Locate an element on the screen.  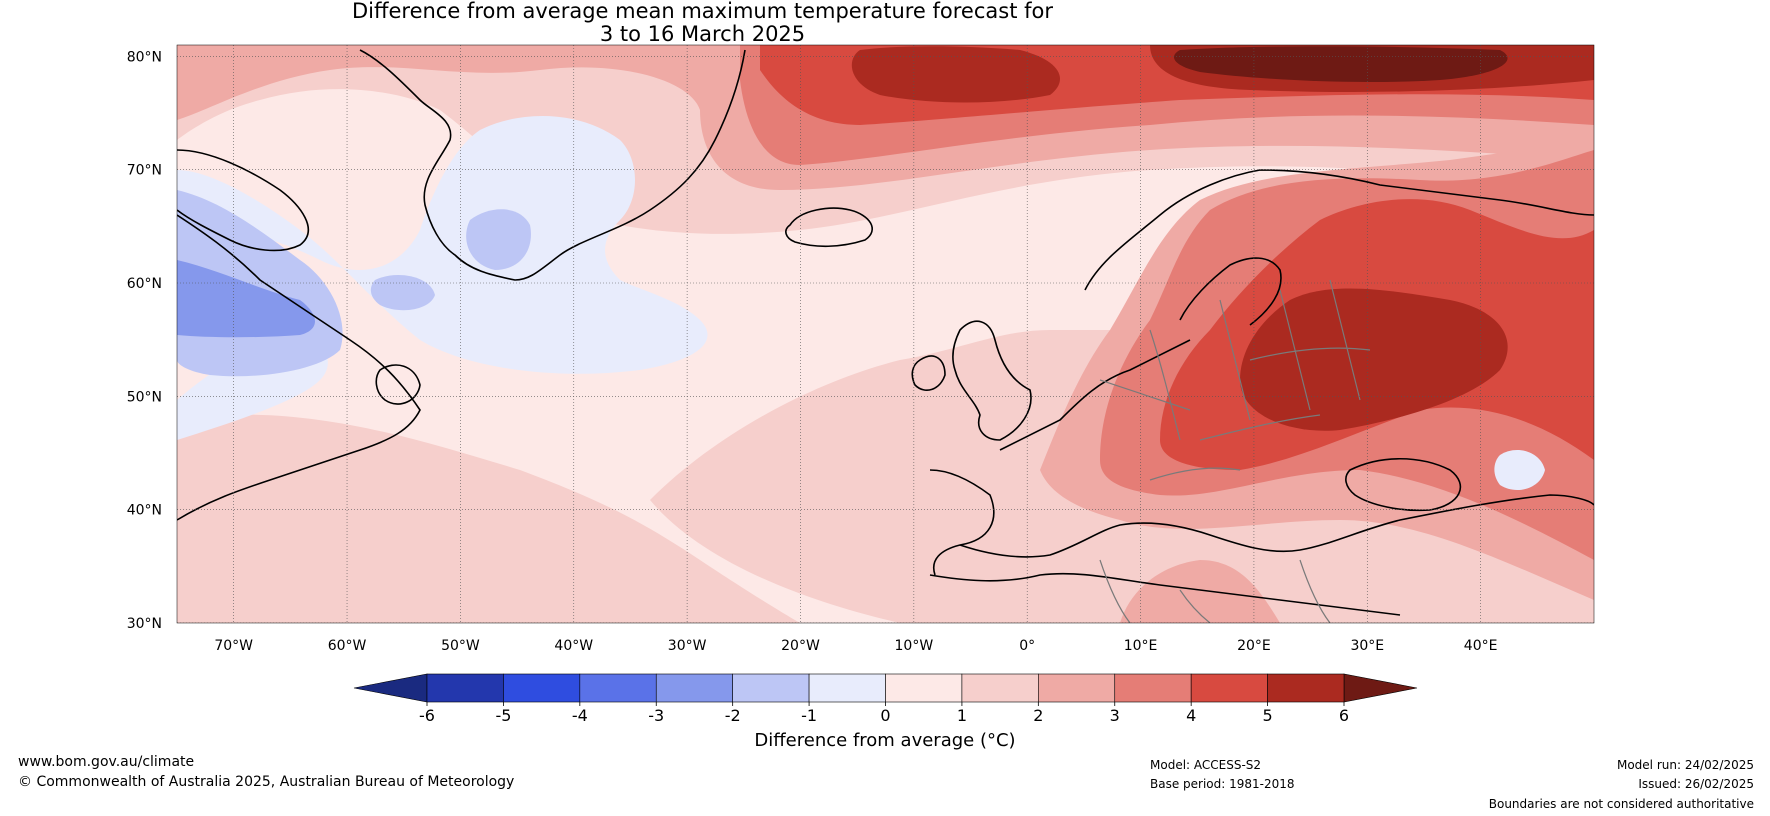
anomaly-region-minus1-0-caspian is located at coordinates (1519, 470).